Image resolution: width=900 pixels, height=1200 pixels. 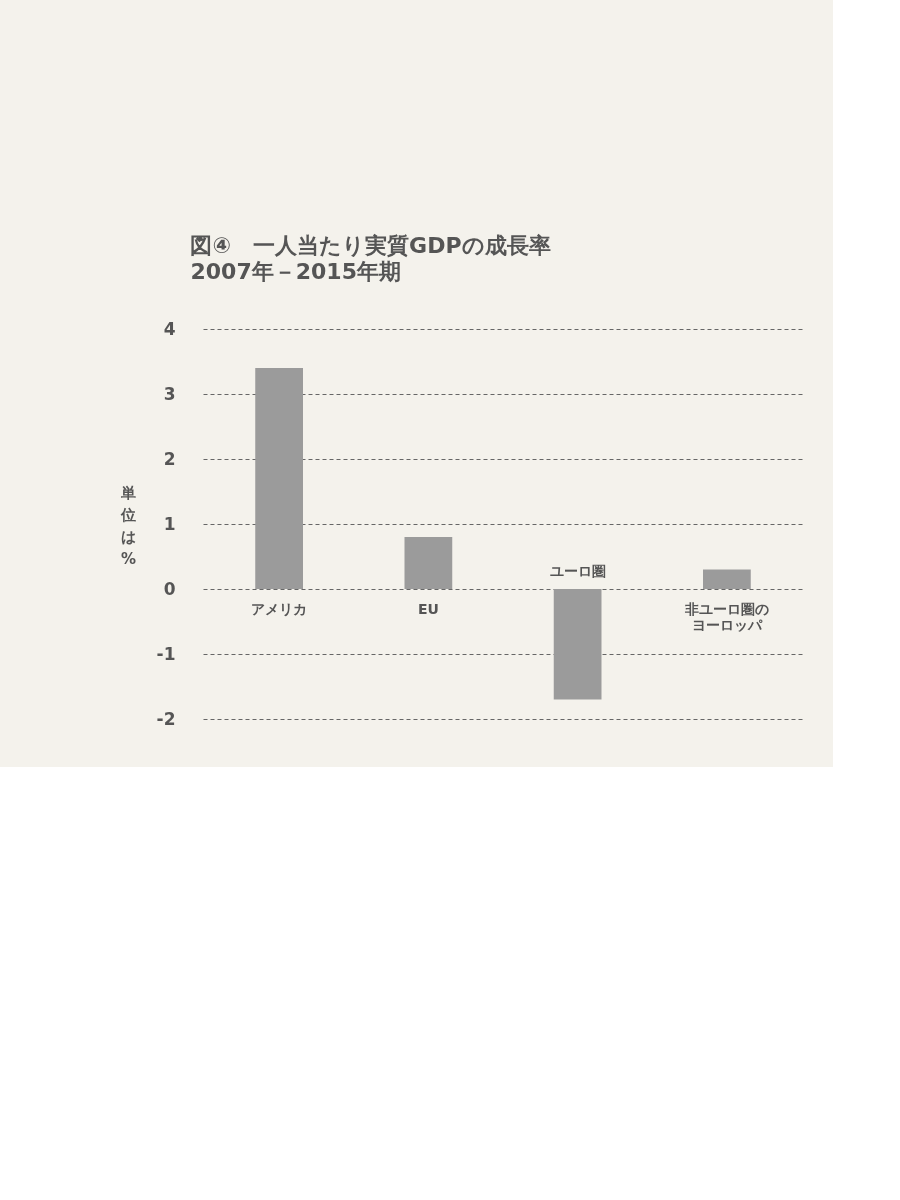 I want to click on y-tick-label: 4, so click(x=169, y=328).